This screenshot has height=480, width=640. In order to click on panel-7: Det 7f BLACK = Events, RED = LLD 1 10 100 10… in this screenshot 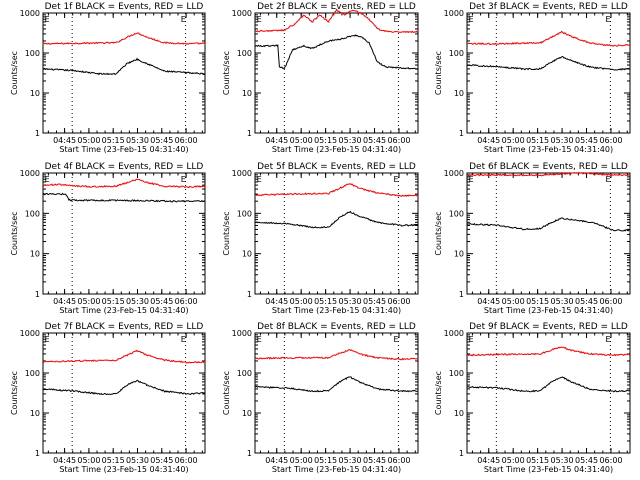, I will do `click(108, 398)`.